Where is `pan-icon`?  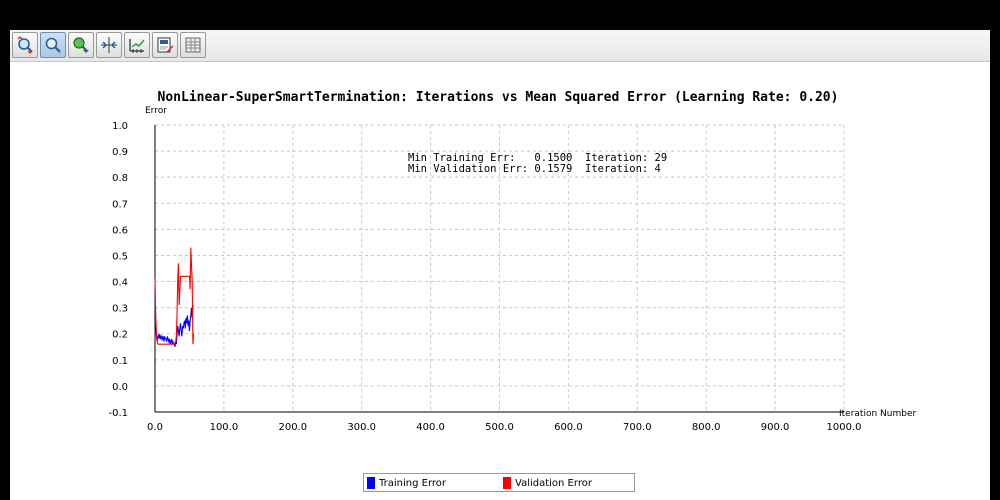 pan-icon is located at coordinates (81, 45).